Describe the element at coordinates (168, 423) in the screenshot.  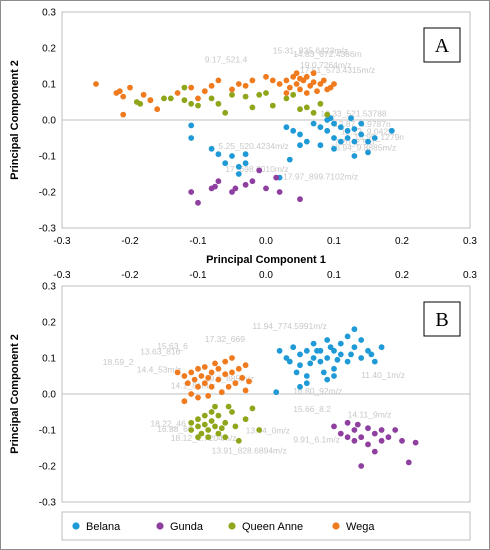
I see `panel-b-loading-annotation: 18.22_46` at that location.